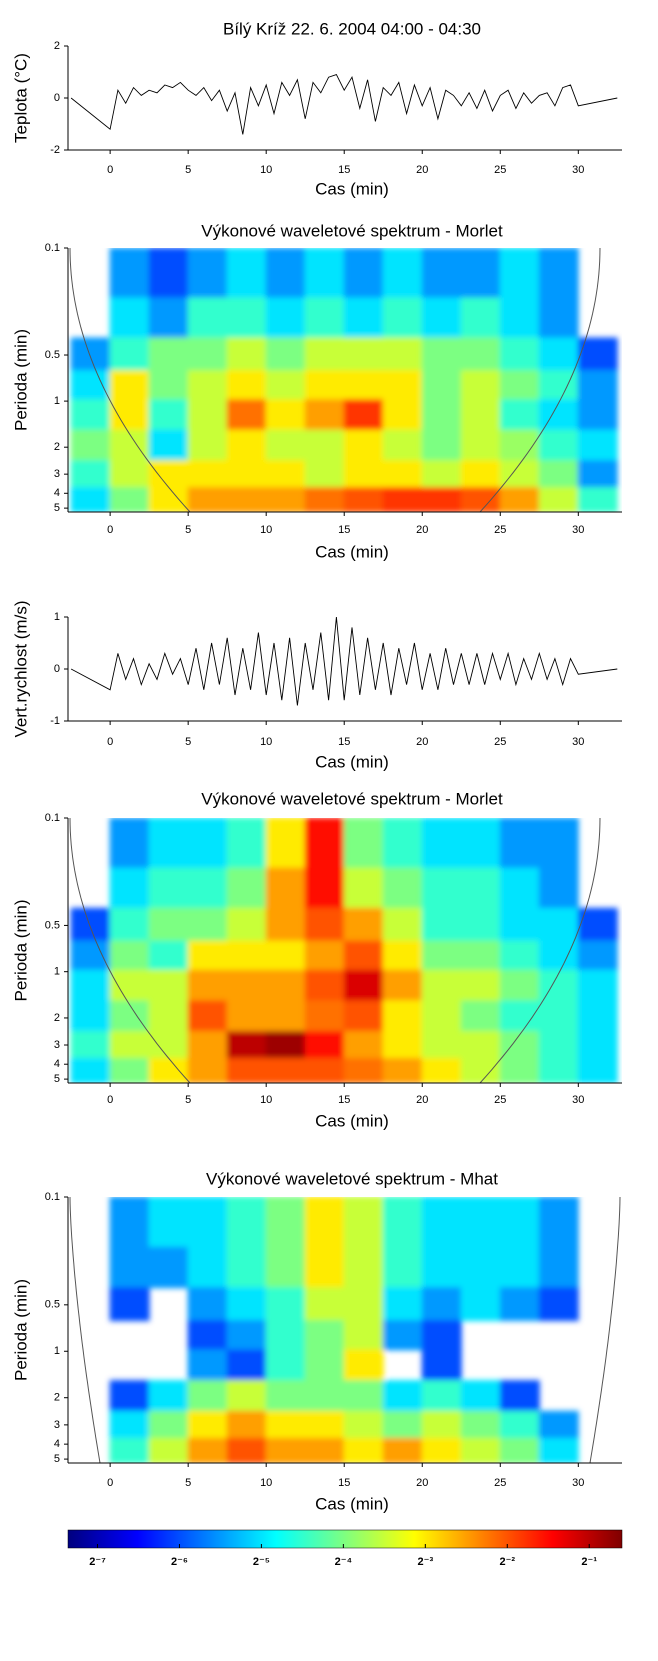 The width and height of the screenshot is (658, 1661). What do you see at coordinates (422, 1100) in the screenshot?
I see `x-tick-label: 20` at bounding box center [422, 1100].